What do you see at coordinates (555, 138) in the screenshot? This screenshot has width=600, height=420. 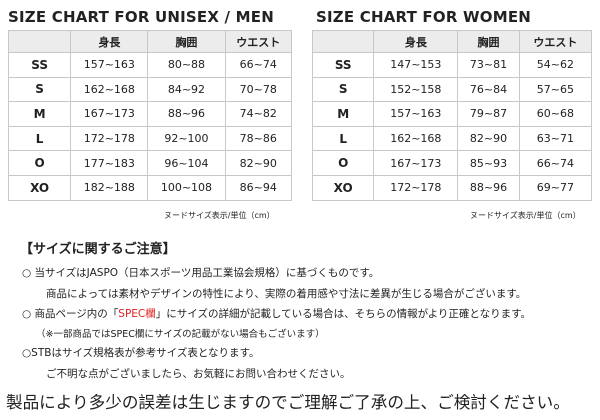 I see `table-cell: 63~71` at bounding box center [555, 138].